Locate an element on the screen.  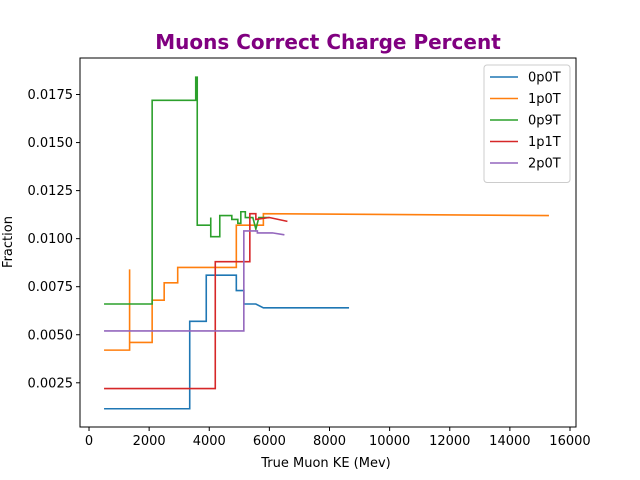
legend-label-2p0T: 2p0T is located at coordinates (544, 164).